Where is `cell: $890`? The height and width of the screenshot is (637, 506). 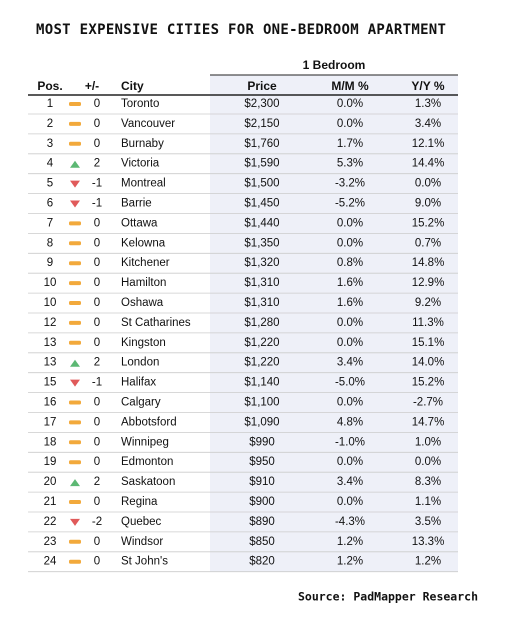 cell: $890 is located at coordinates (262, 522).